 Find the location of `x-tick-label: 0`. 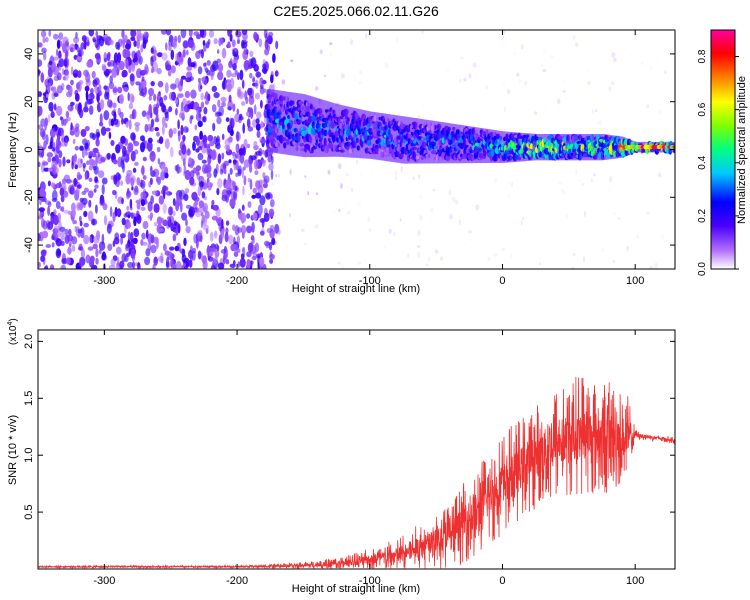

x-tick-label: 0 is located at coordinates (502, 281).